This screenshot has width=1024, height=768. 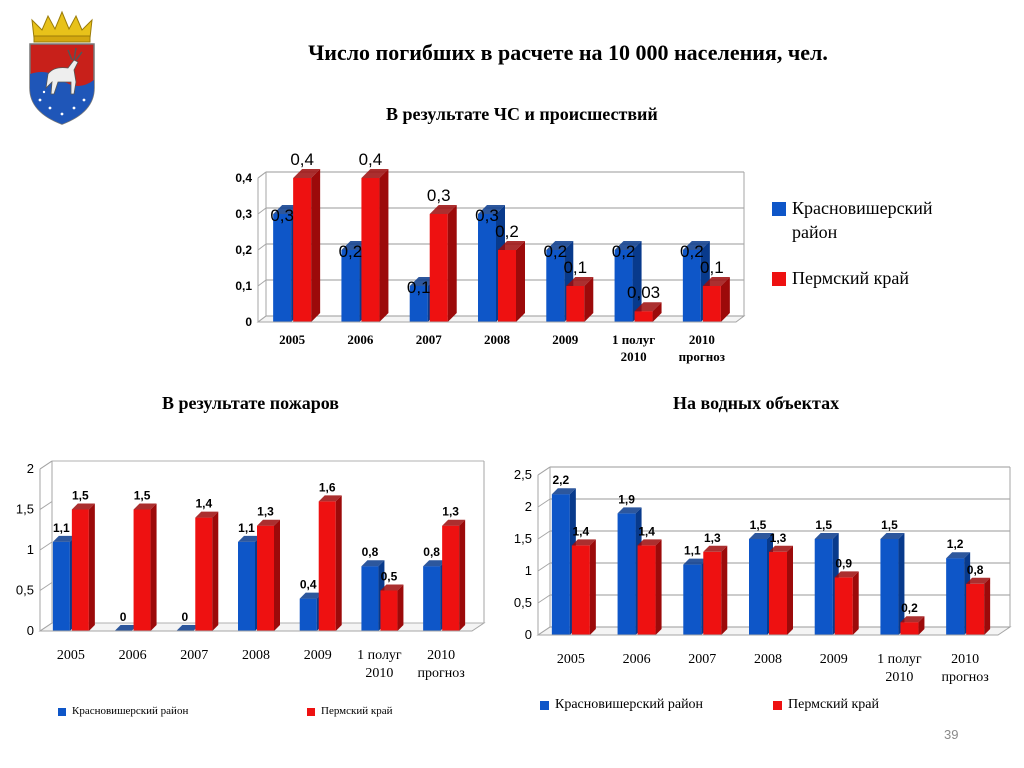 What do you see at coordinates (528, 634) in the screenshot?
I see `y-tick-label: 0` at bounding box center [528, 634].